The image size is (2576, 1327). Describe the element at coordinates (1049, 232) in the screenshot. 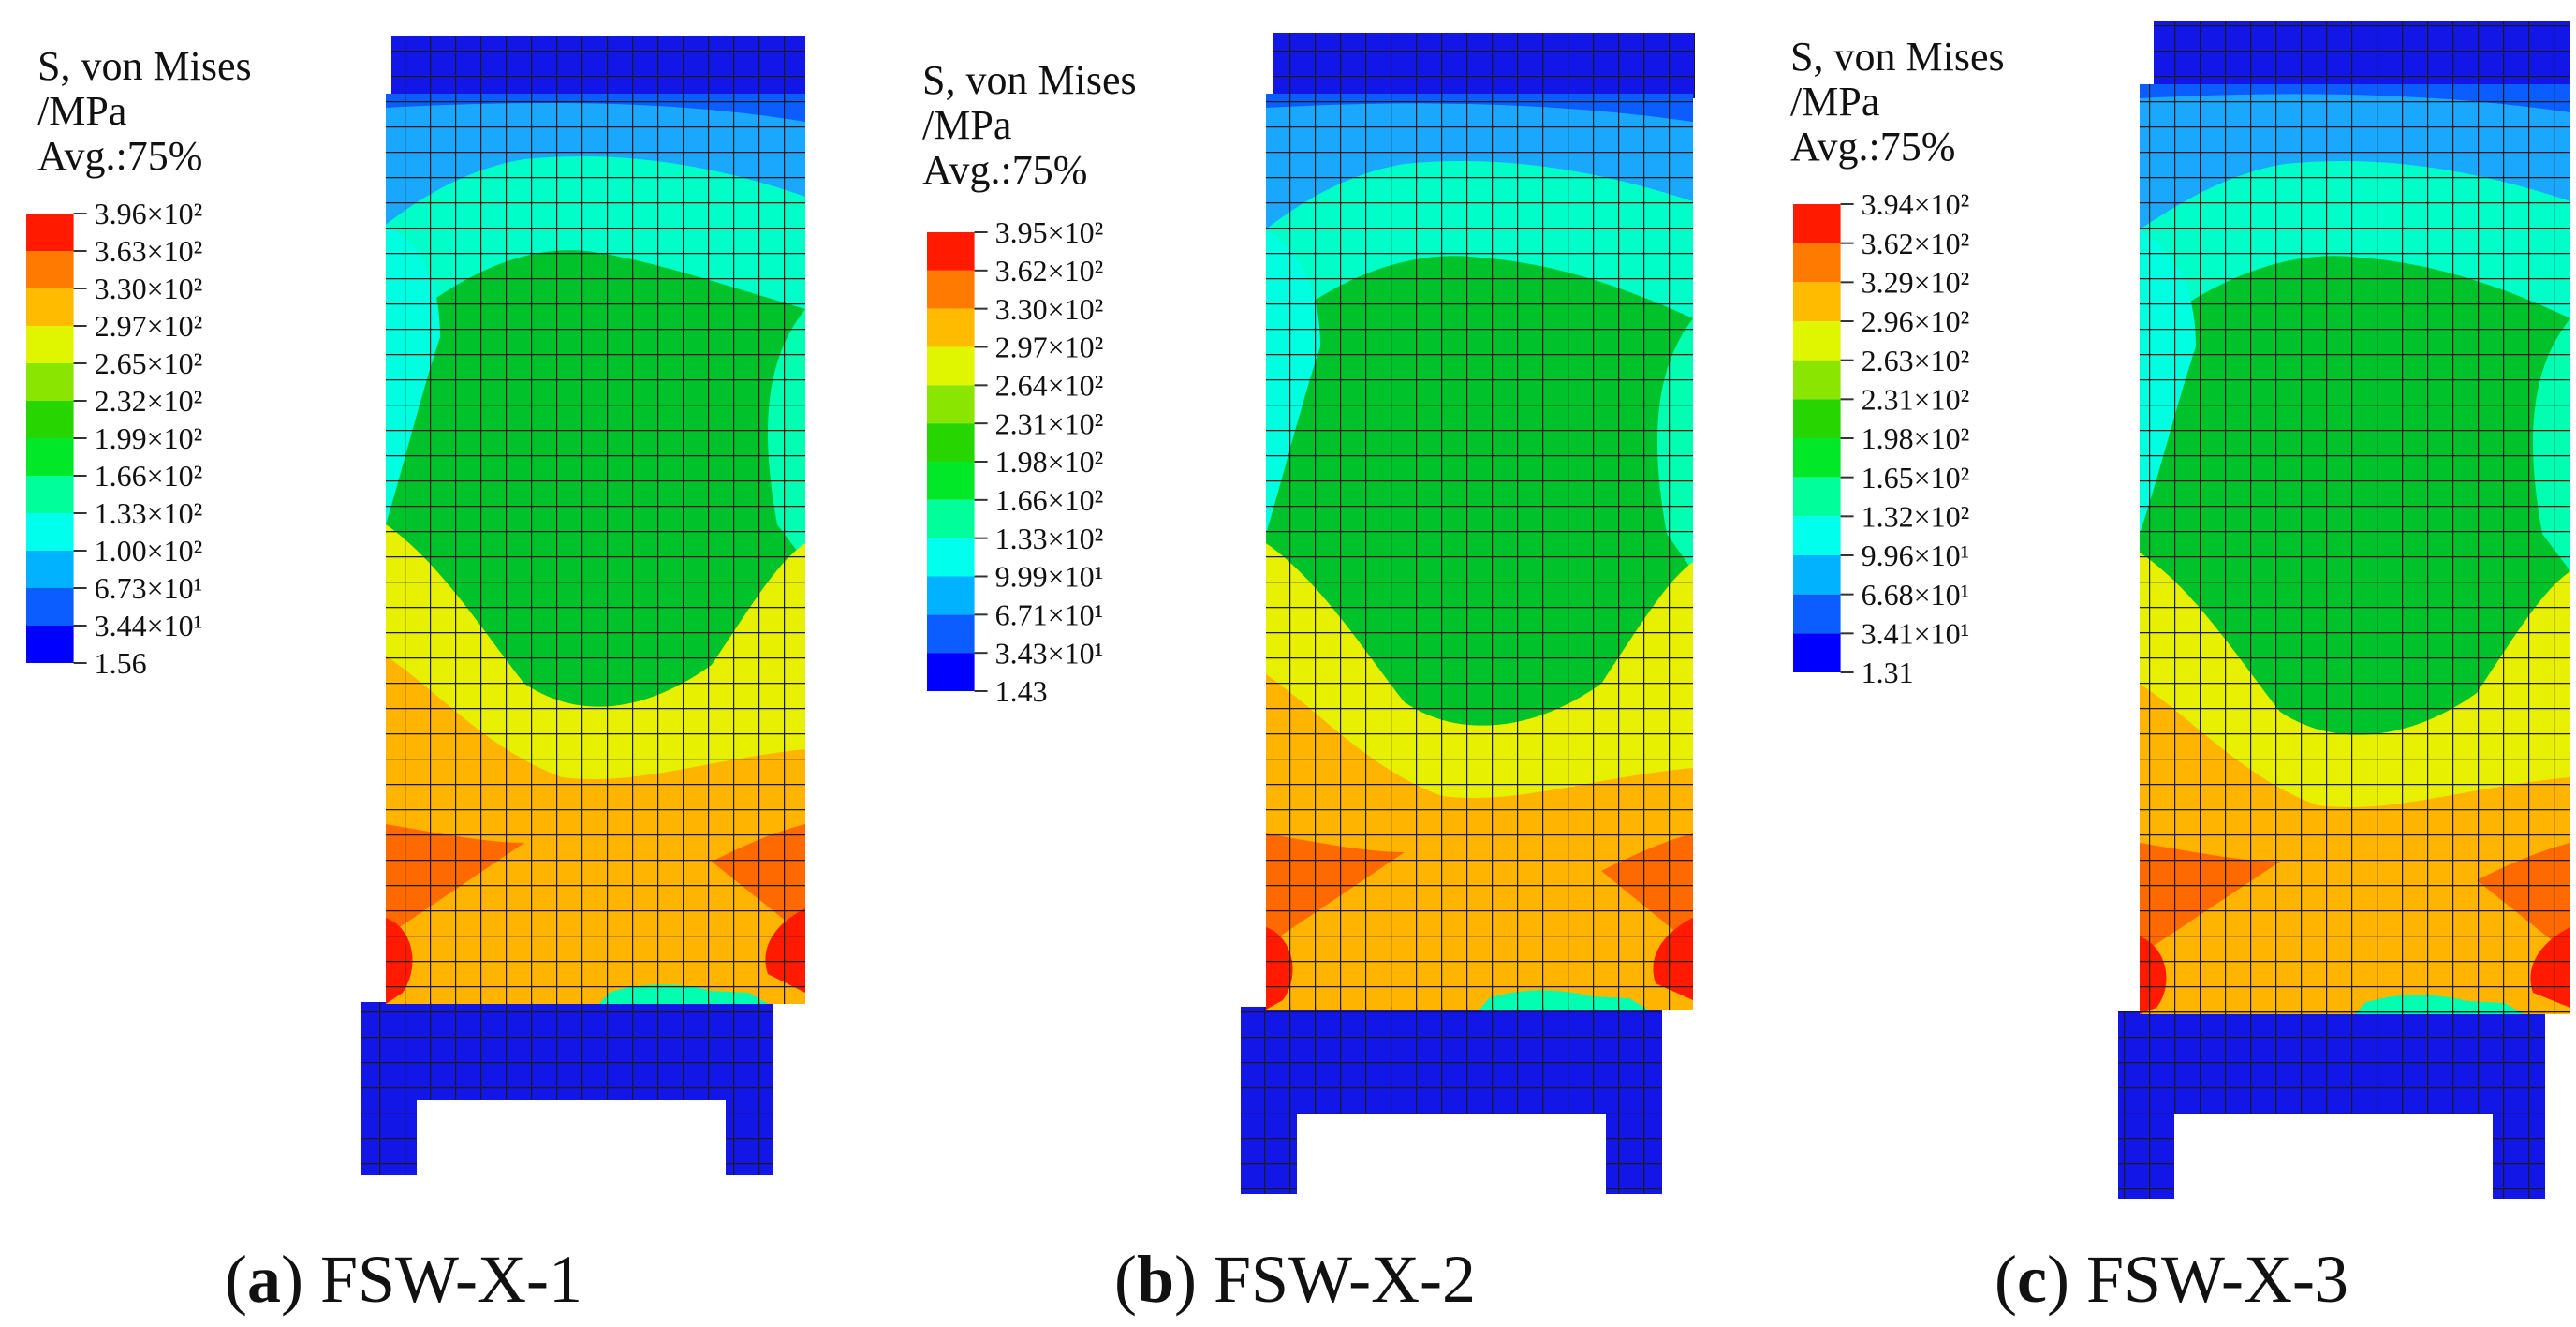

I see `legend-tick-label: 3.95×10²` at that location.